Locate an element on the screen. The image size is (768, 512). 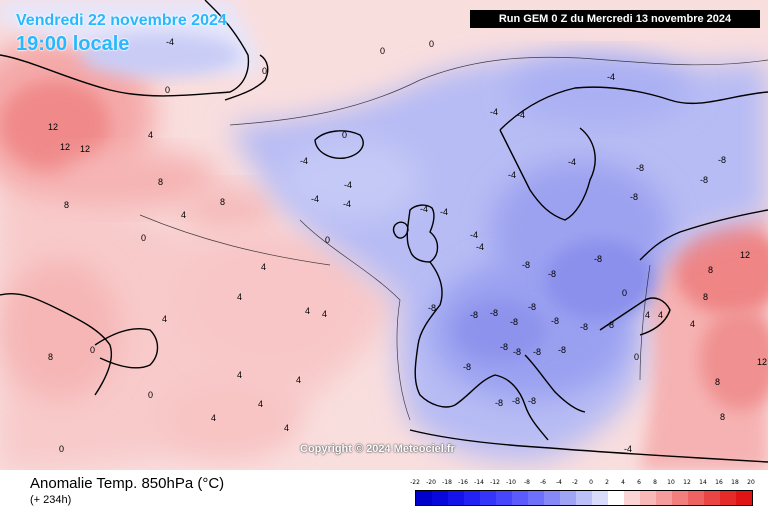
forecast-time: 19:00 locale is located at coordinates (73, 44).